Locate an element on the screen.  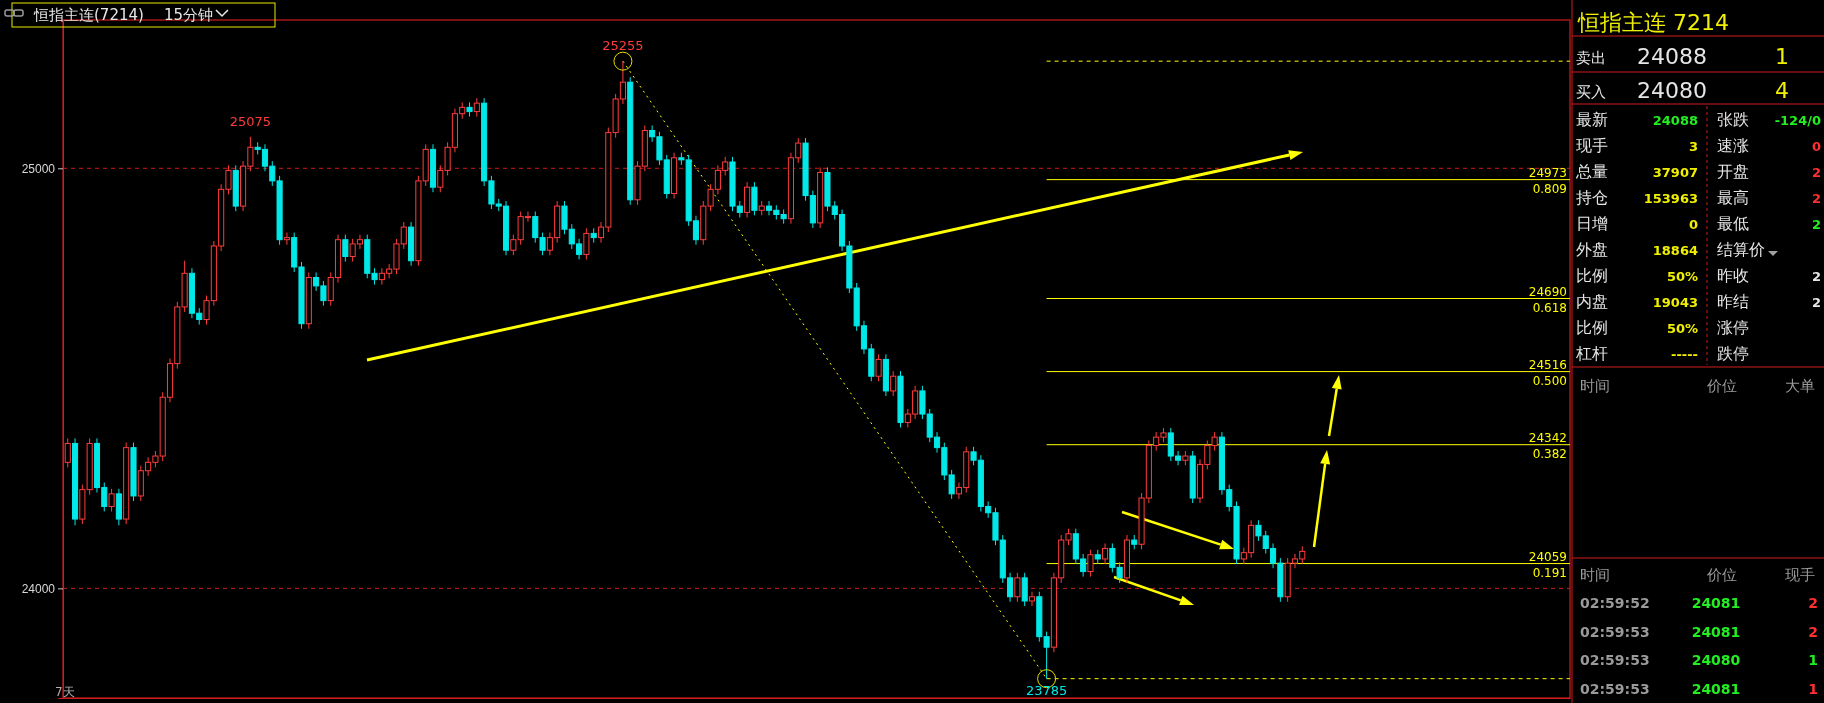
text: 内盘 is located at coordinates (1592, 301).